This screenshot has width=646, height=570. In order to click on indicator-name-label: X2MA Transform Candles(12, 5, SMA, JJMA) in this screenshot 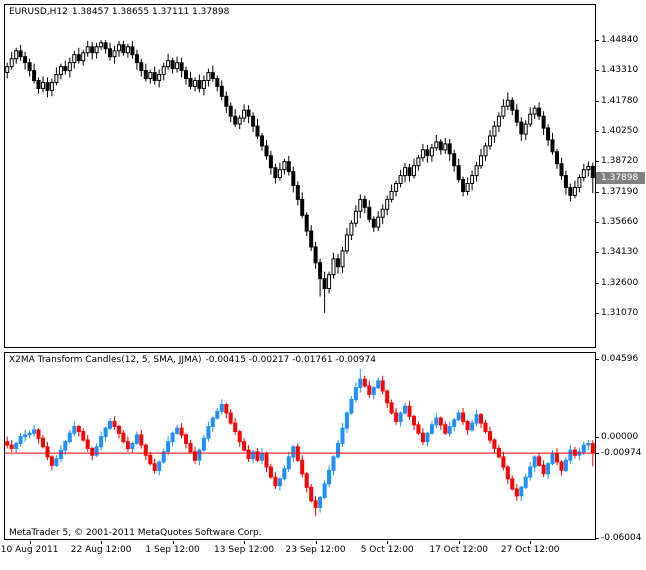, I will do `click(105, 360)`.